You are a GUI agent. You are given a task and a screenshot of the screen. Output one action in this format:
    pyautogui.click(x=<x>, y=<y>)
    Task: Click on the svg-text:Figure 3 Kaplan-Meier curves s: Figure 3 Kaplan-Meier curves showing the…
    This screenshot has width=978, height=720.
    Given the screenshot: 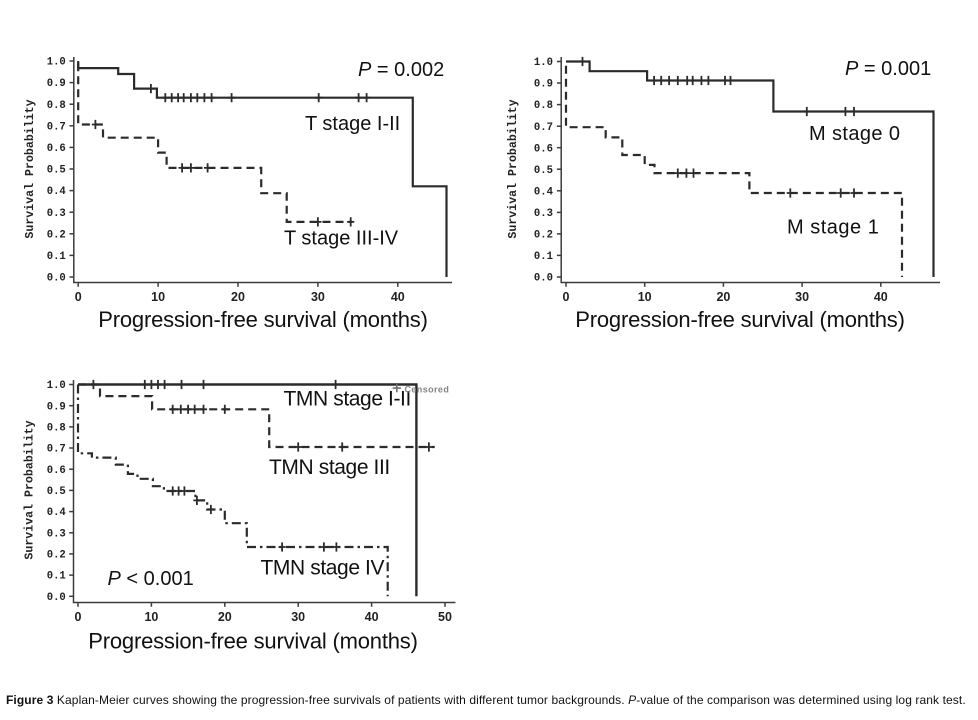 What is the action you would take?
    pyautogui.click(x=486, y=700)
    